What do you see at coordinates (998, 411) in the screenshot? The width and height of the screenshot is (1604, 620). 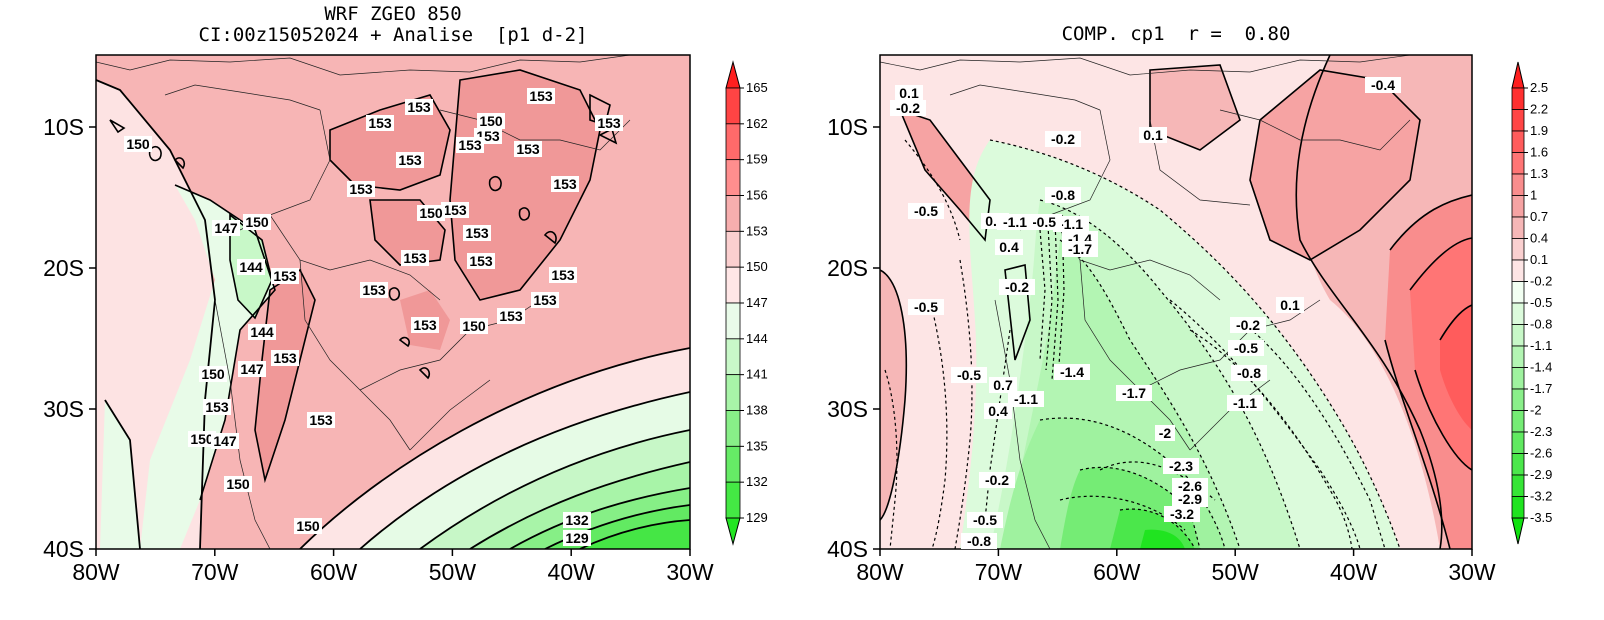 I see `contour-label: 0.4` at bounding box center [998, 411].